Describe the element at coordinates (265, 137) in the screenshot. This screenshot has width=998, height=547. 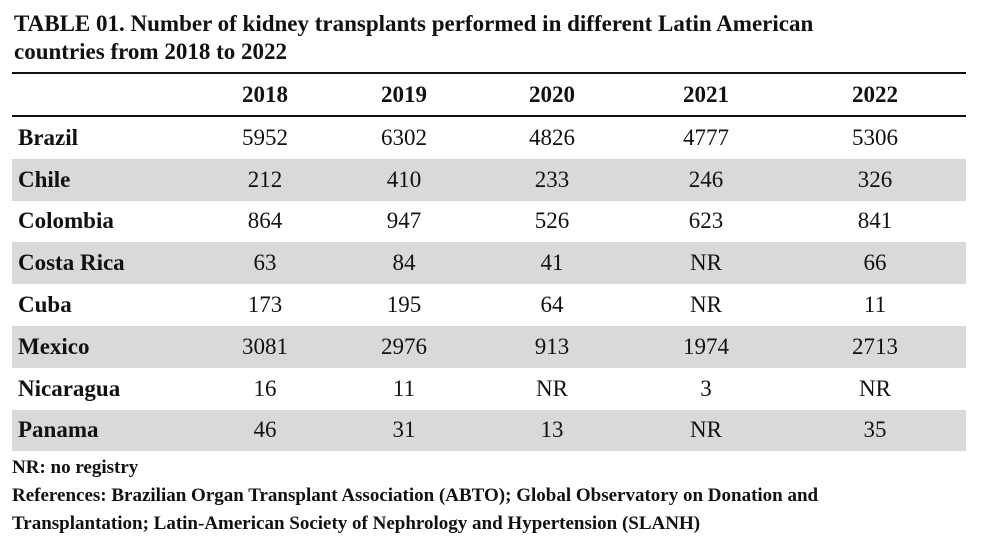
I see `table-cell: 5952` at that location.